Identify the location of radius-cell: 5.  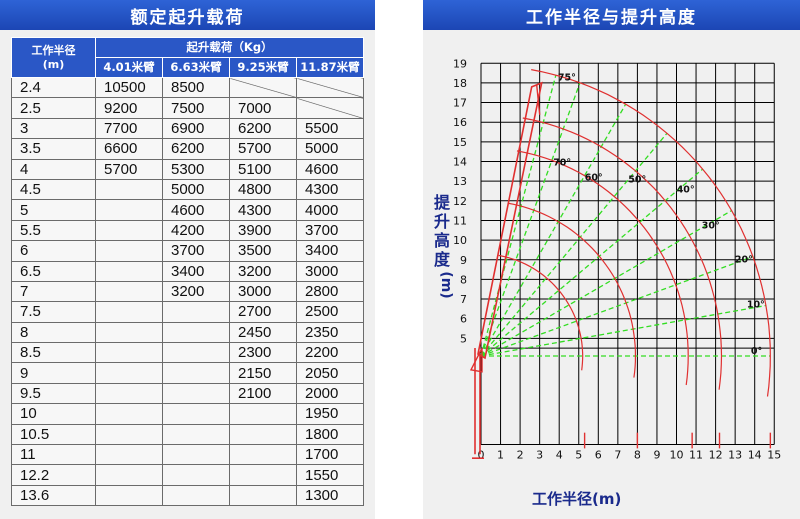
(53, 210).